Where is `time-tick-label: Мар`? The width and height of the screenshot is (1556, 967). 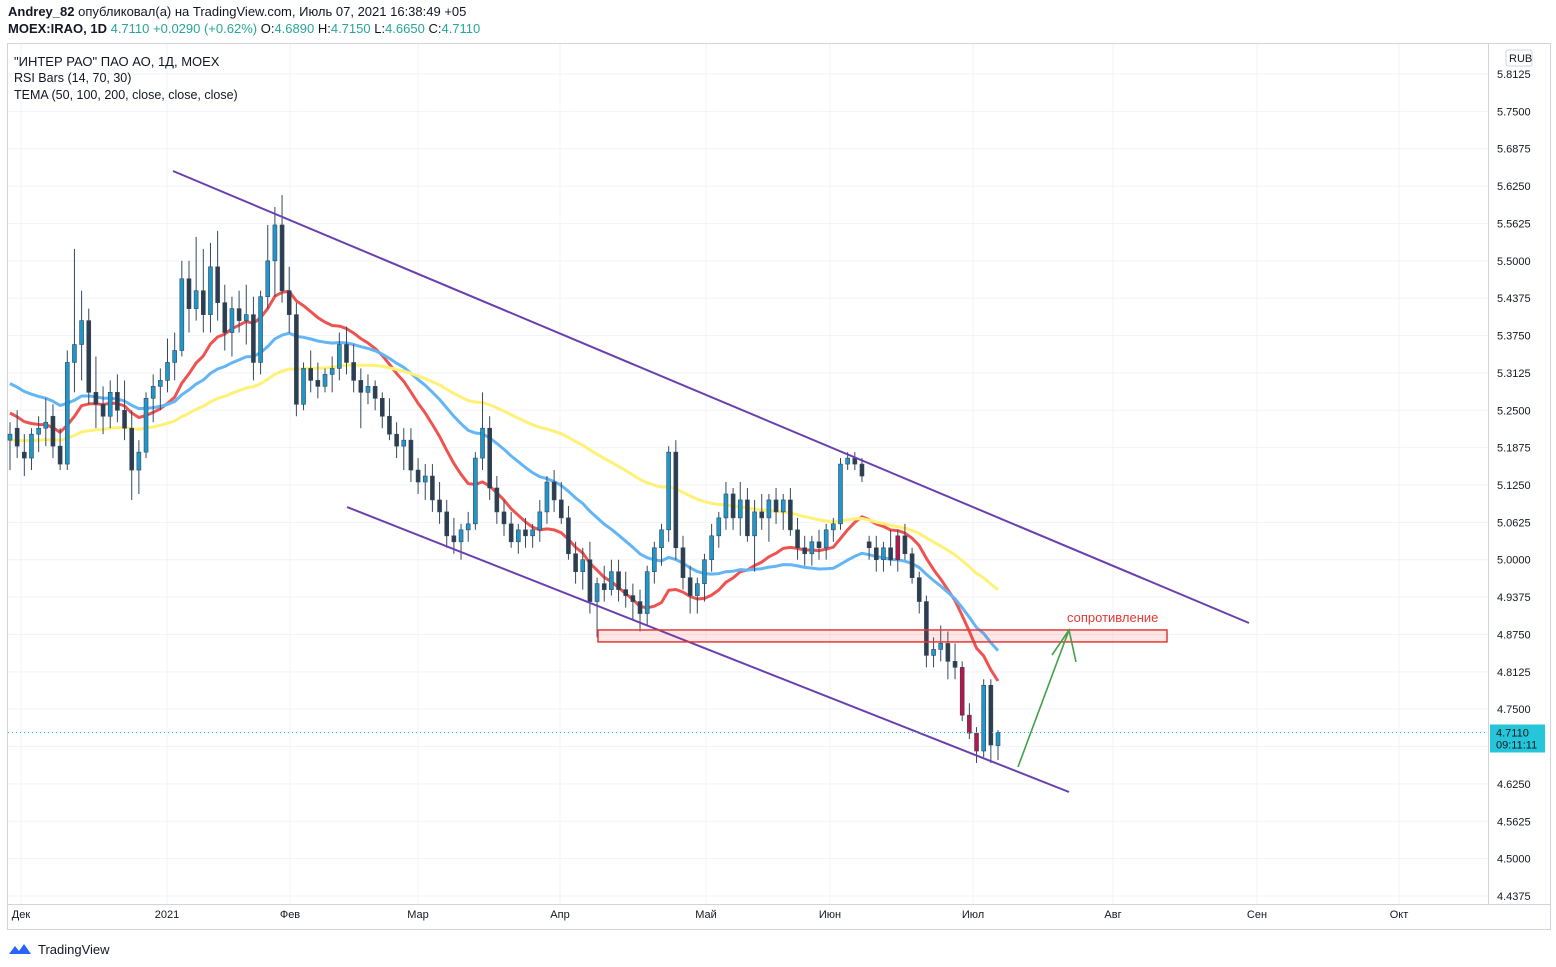 time-tick-label: Мар is located at coordinates (418, 915).